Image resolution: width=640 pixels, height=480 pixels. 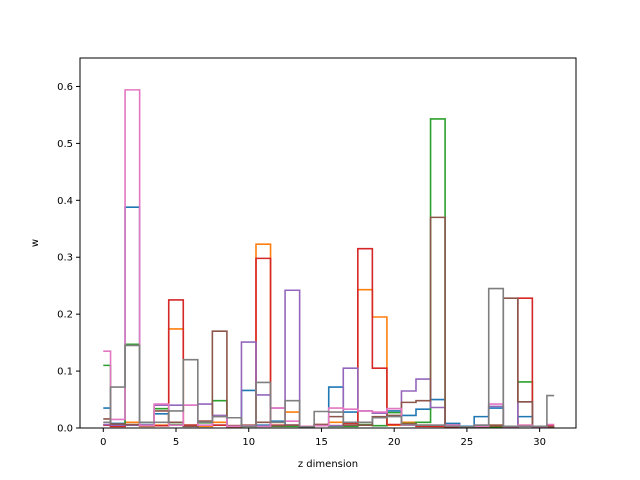 What do you see at coordinates (65, 258) in the screenshot?
I see `y-tick-label: 0.3` at bounding box center [65, 258].